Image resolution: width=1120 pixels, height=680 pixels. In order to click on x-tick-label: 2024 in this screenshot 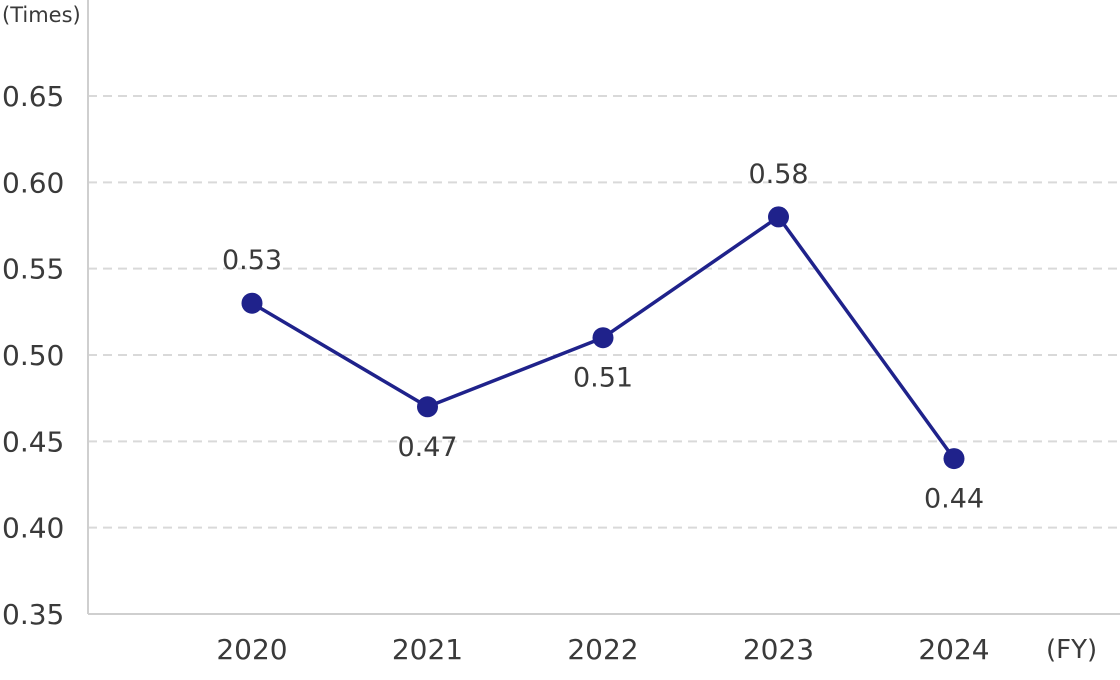, I will do `click(953, 649)`.